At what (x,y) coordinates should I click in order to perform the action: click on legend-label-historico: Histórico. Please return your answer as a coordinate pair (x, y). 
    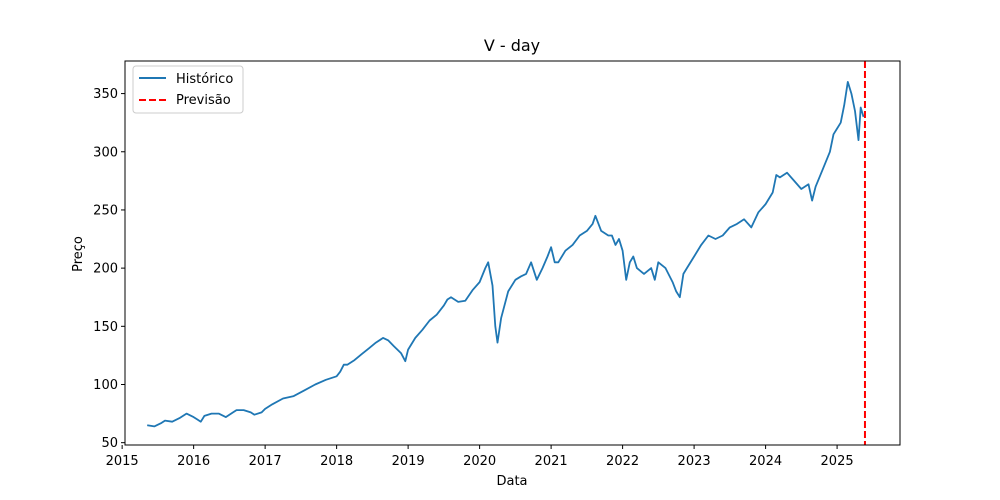
    Looking at the image, I should click on (204, 79).